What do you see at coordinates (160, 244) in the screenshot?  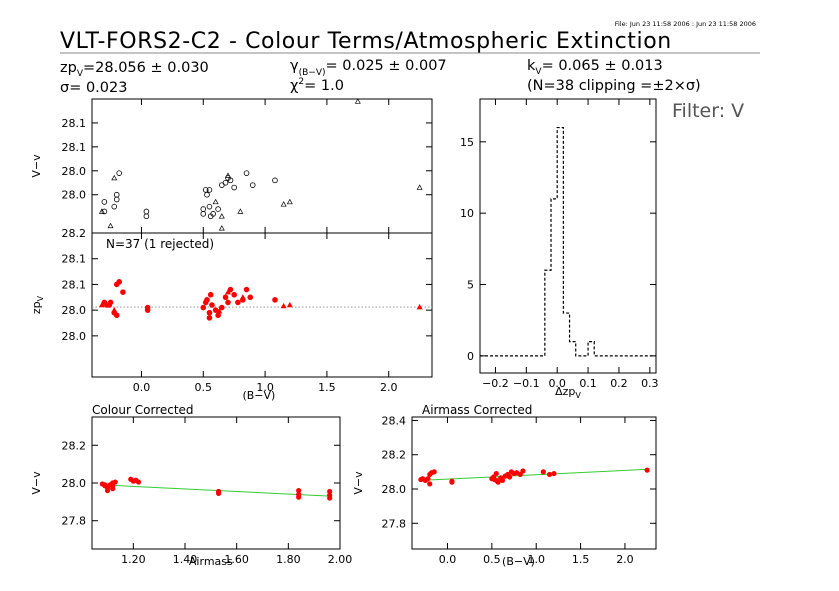 I see `panel-annotation: N=37 (1 rejected)` at bounding box center [160, 244].